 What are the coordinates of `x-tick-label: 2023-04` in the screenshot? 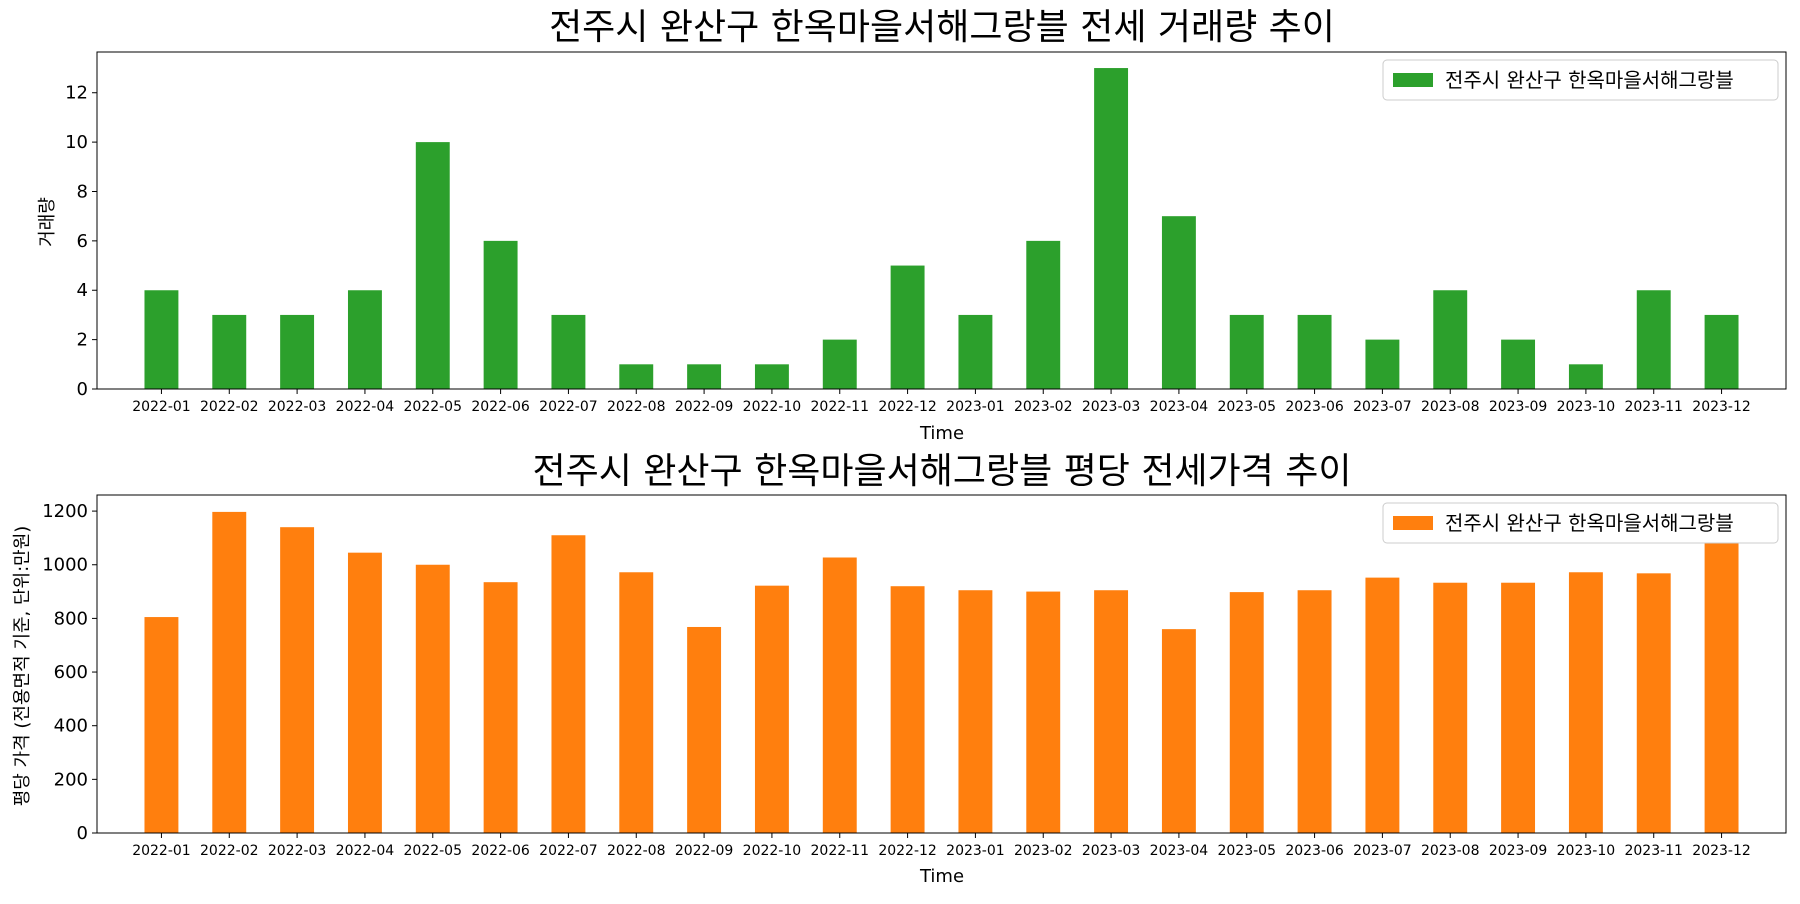 It's located at (1179, 407).